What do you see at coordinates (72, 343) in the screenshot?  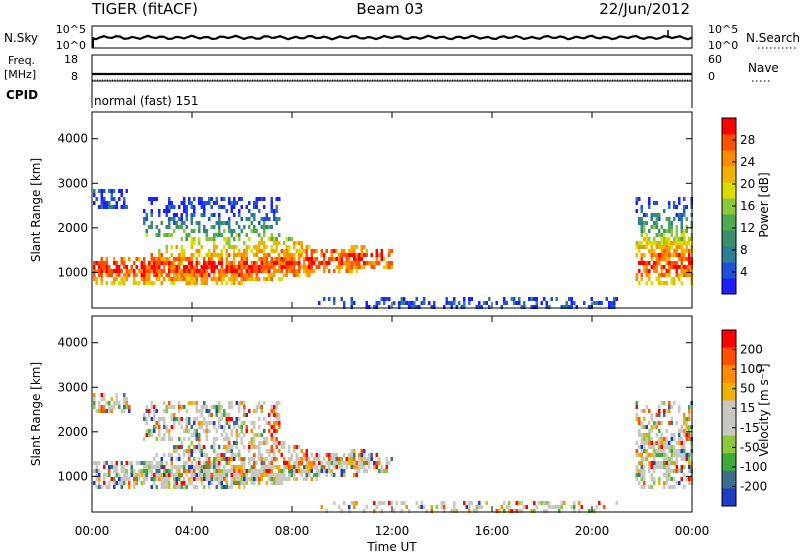 I see `y-tick-label: 4000` at bounding box center [72, 343].